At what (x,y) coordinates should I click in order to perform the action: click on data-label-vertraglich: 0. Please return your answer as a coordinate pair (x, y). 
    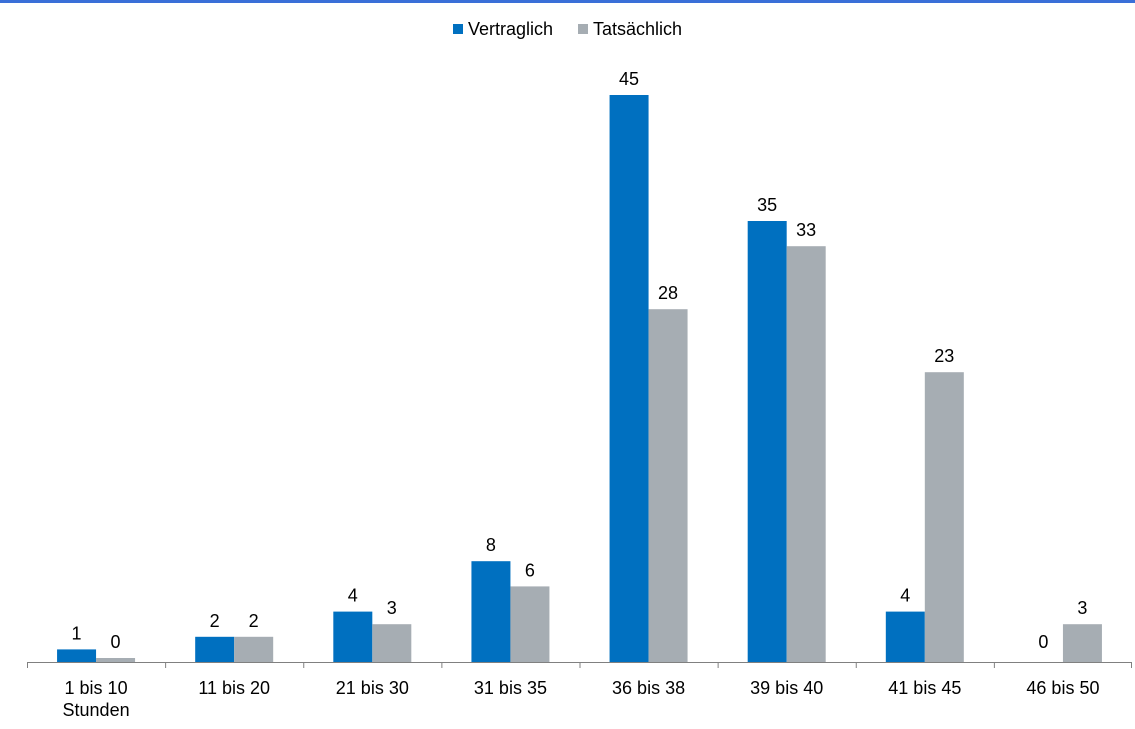
    Looking at the image, I should click on (1043, 642).